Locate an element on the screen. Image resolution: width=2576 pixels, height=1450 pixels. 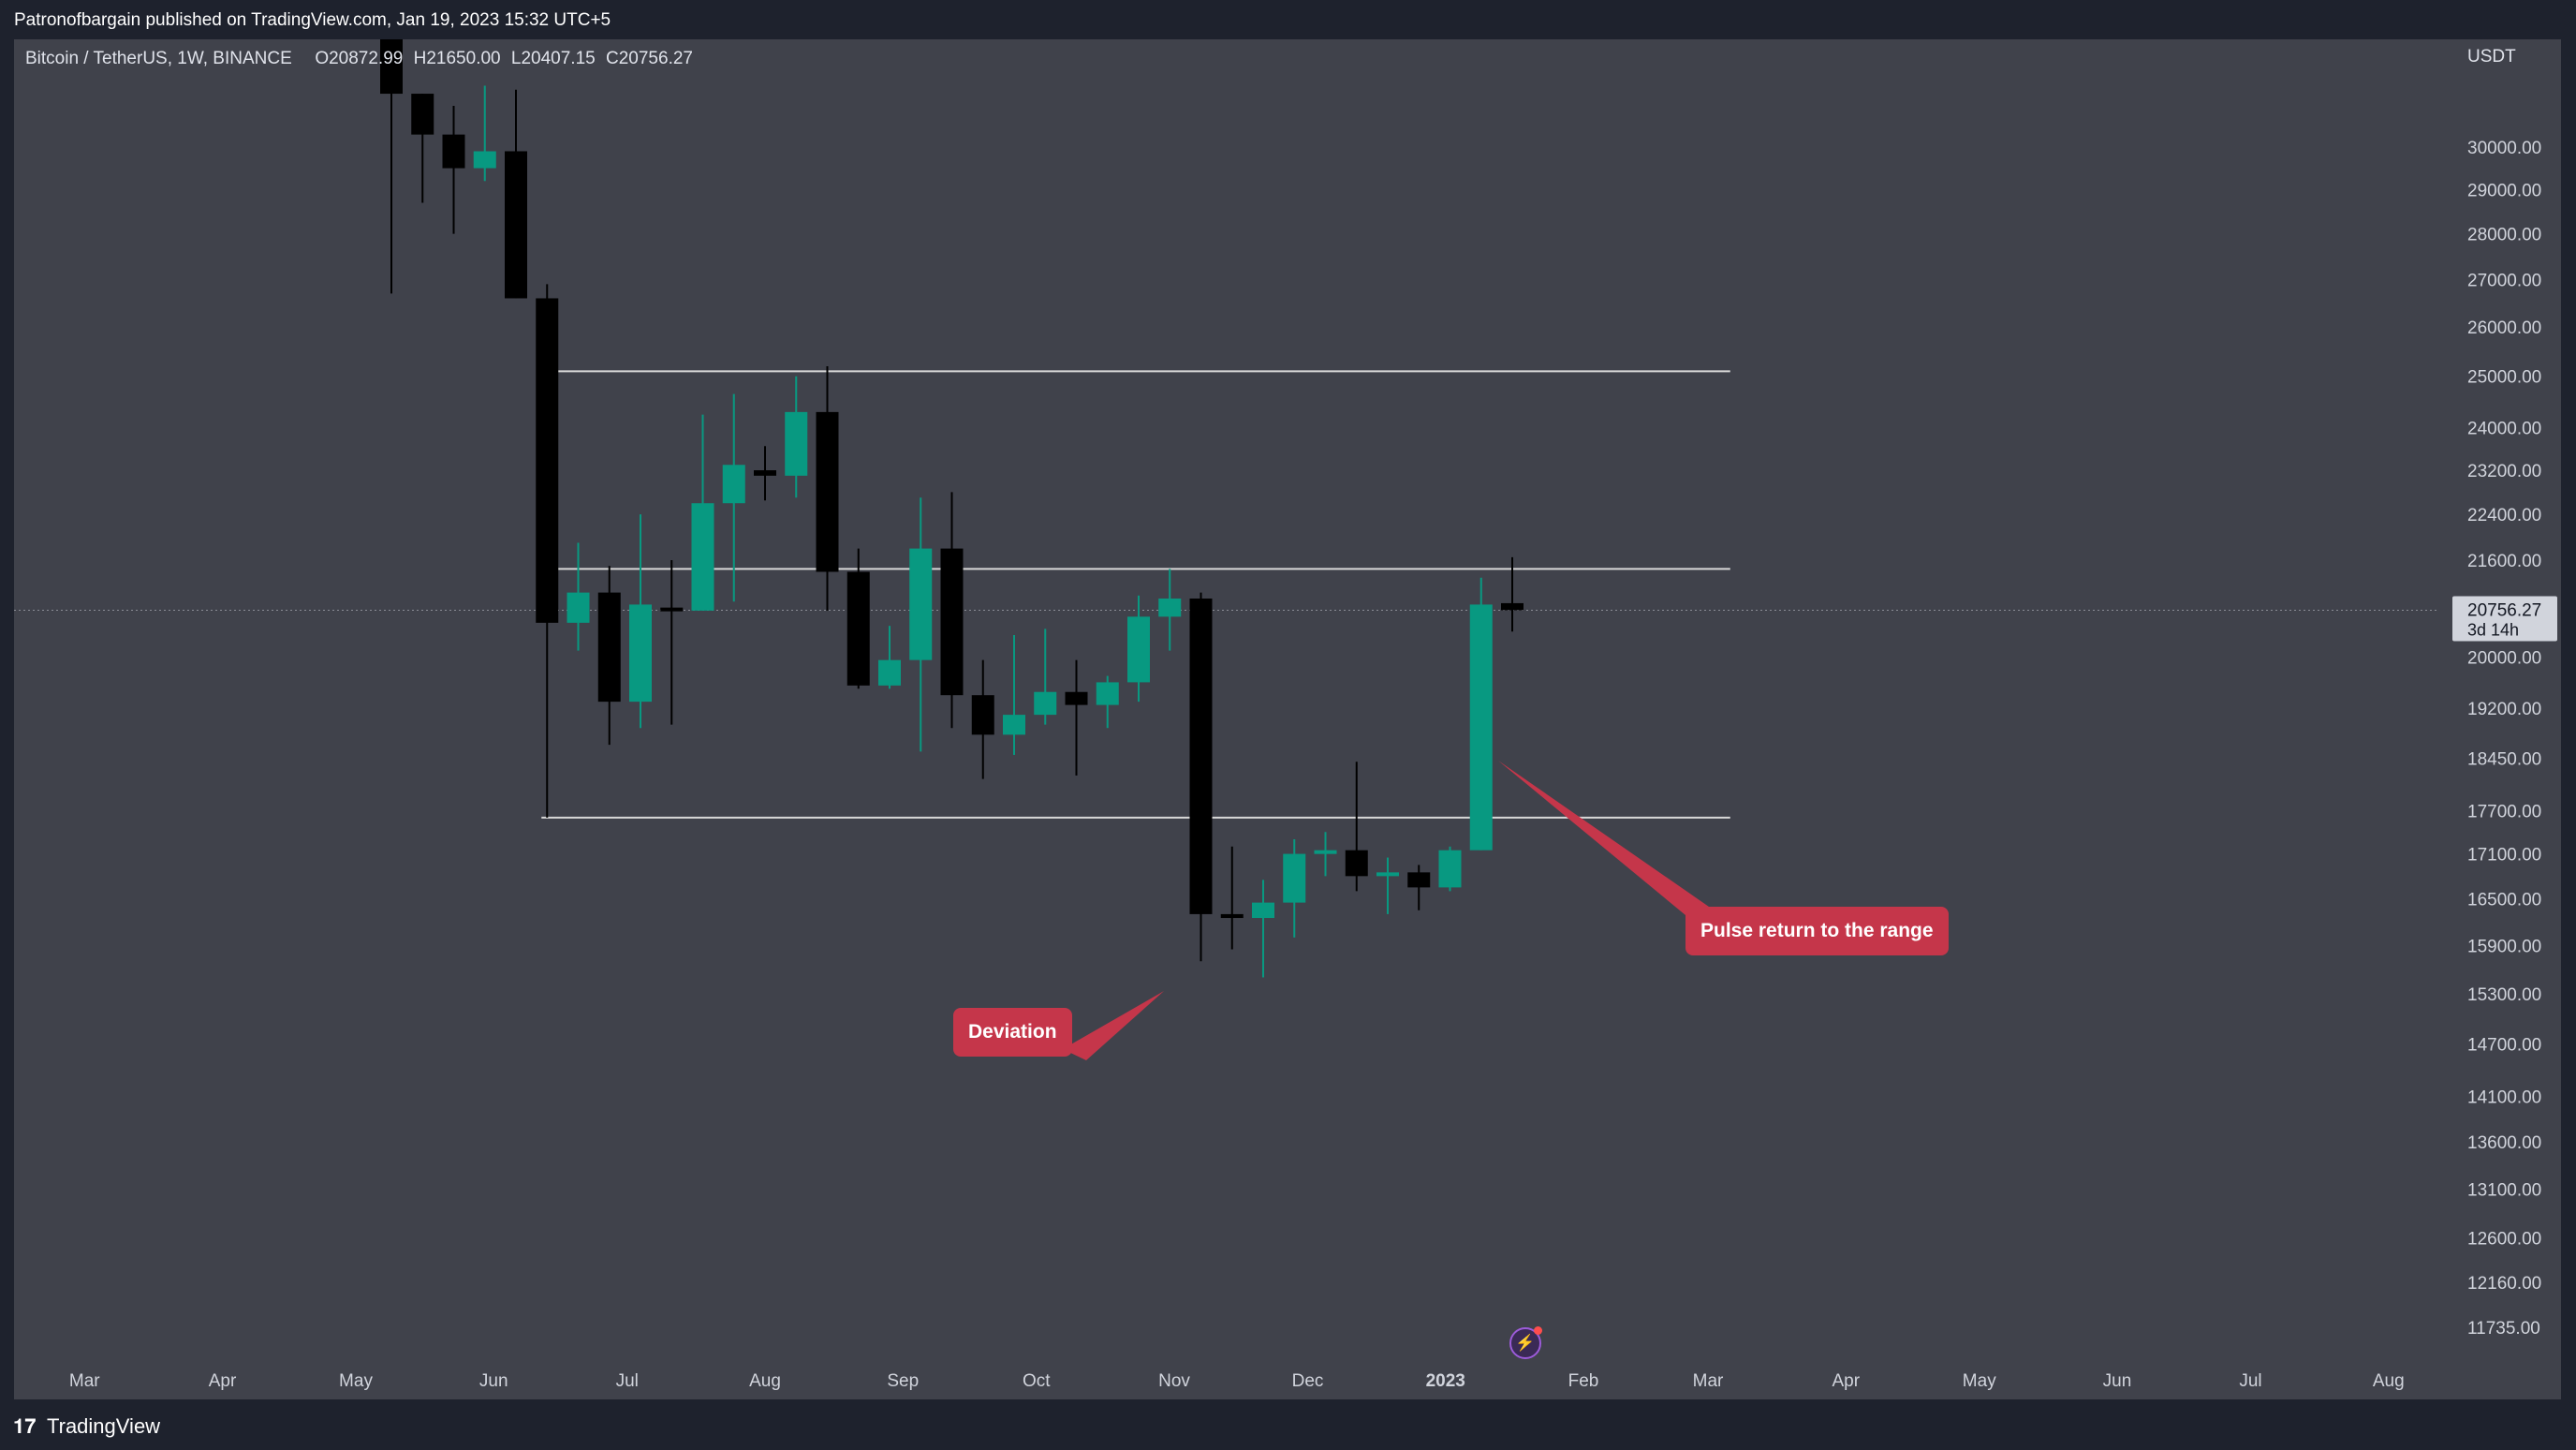
time-tick-5: Jul is located at coordinates (627, 1381).